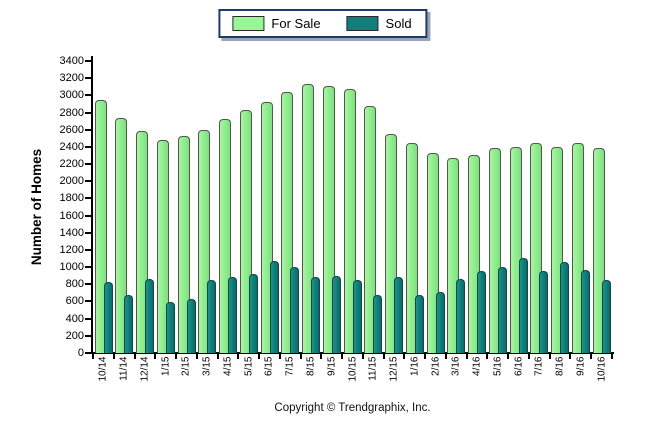 The height and width of the screenshot is (434, 646). I want to click on legend-label-for-sale: For Sale, so click(296, 23).